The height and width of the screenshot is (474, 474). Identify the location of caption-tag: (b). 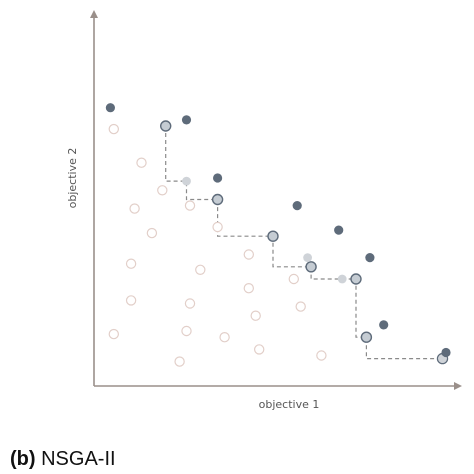
(23, 459).